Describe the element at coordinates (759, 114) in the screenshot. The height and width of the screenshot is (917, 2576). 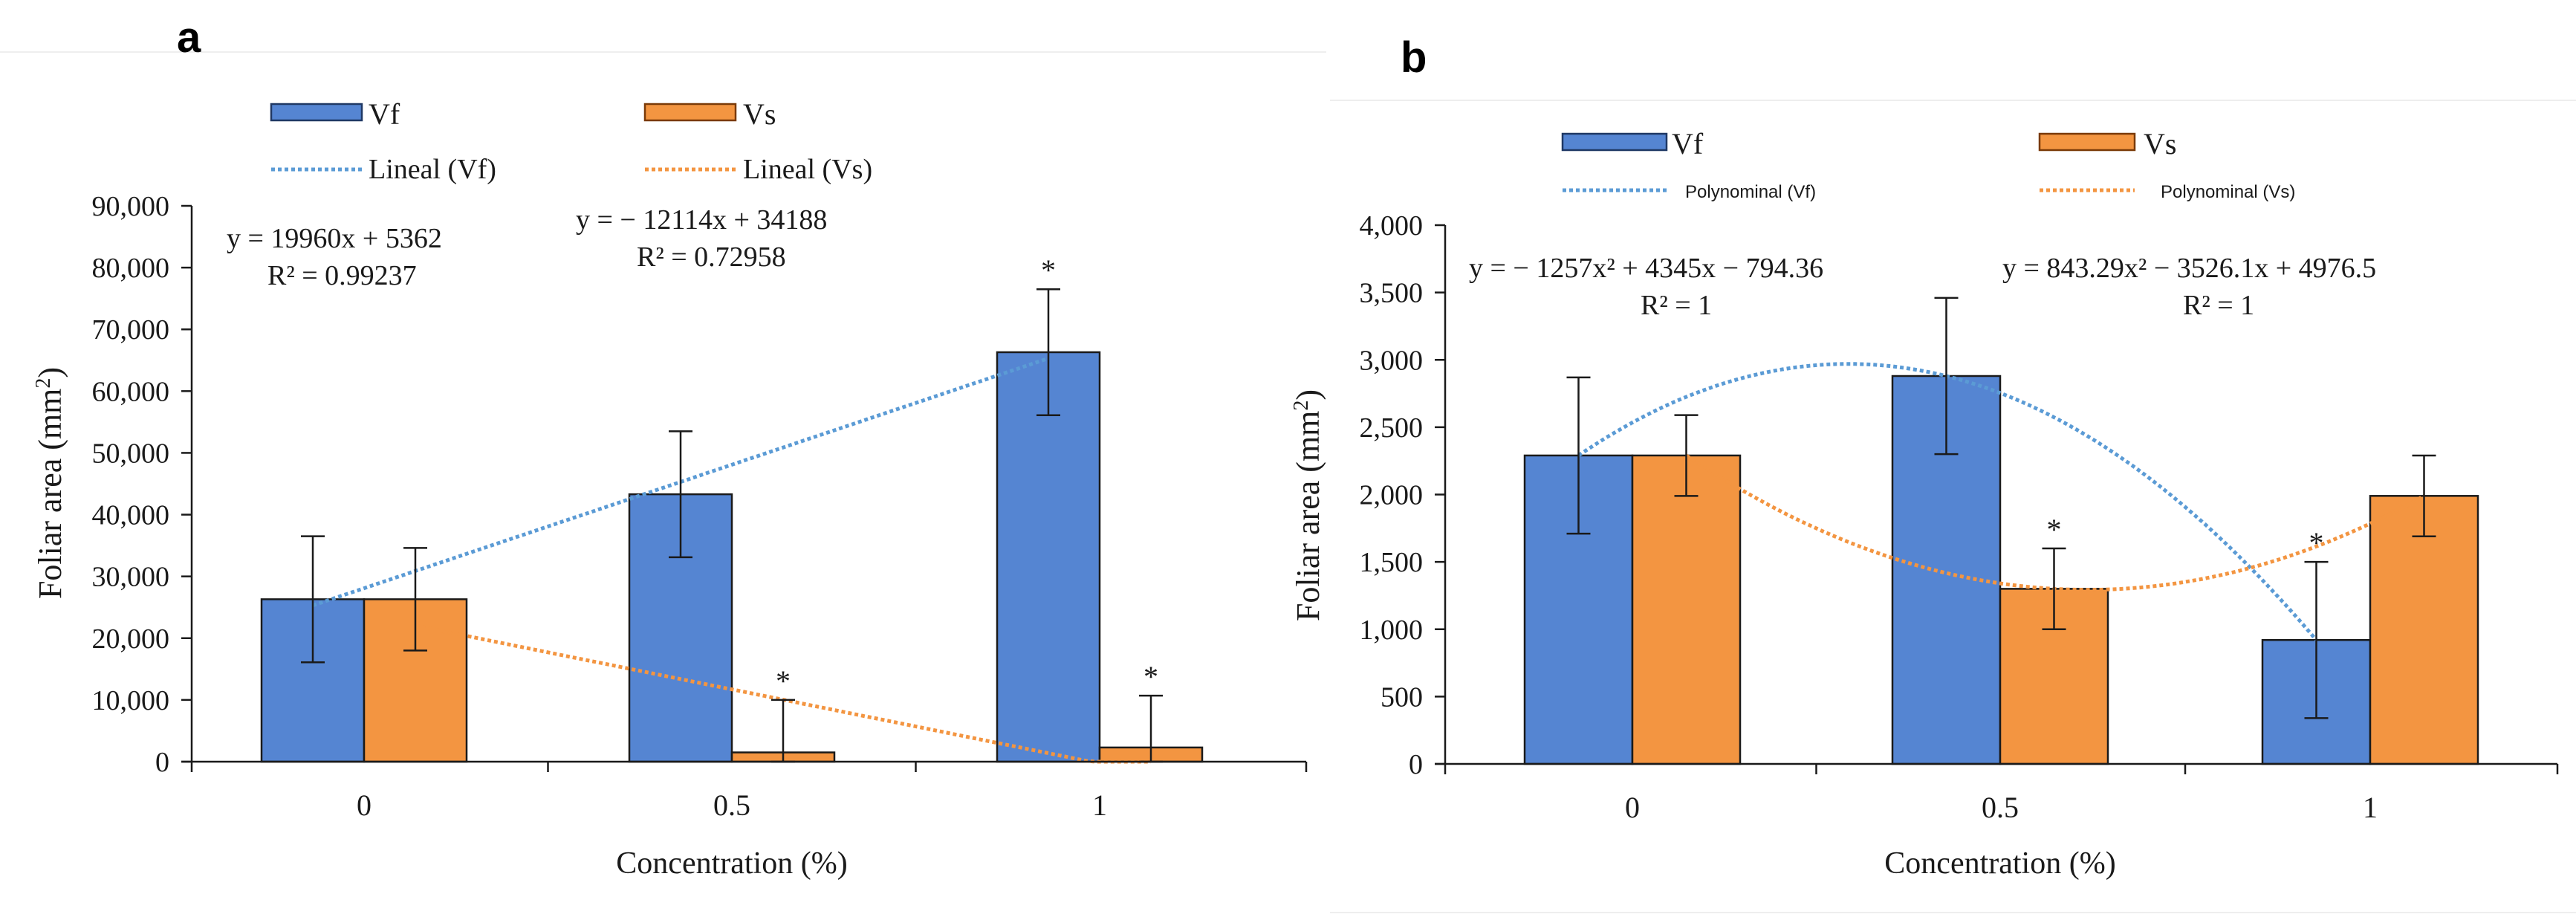
I see `legend-label-vs: Vs` at that location.